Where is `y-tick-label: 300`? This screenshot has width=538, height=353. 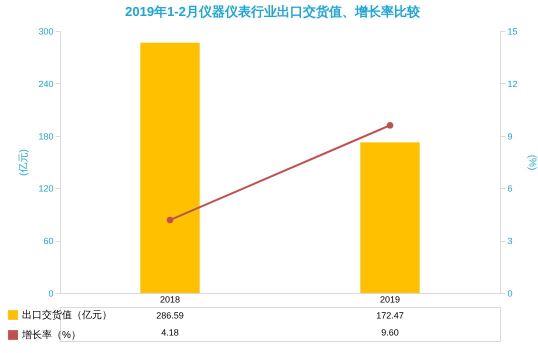 y-tick-label: 300 is located at coordinates (46, 31).